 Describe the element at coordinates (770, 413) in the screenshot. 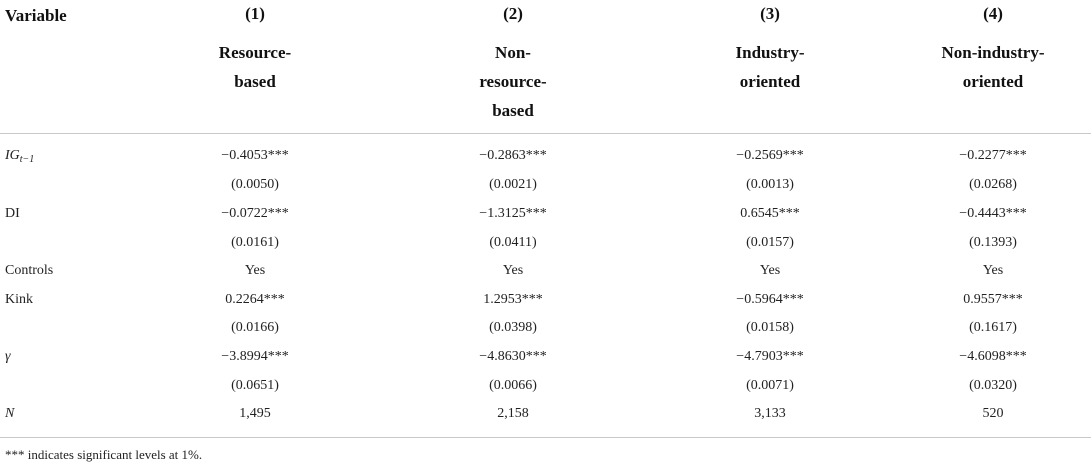

I see `table-cell: 3,133` at that location.